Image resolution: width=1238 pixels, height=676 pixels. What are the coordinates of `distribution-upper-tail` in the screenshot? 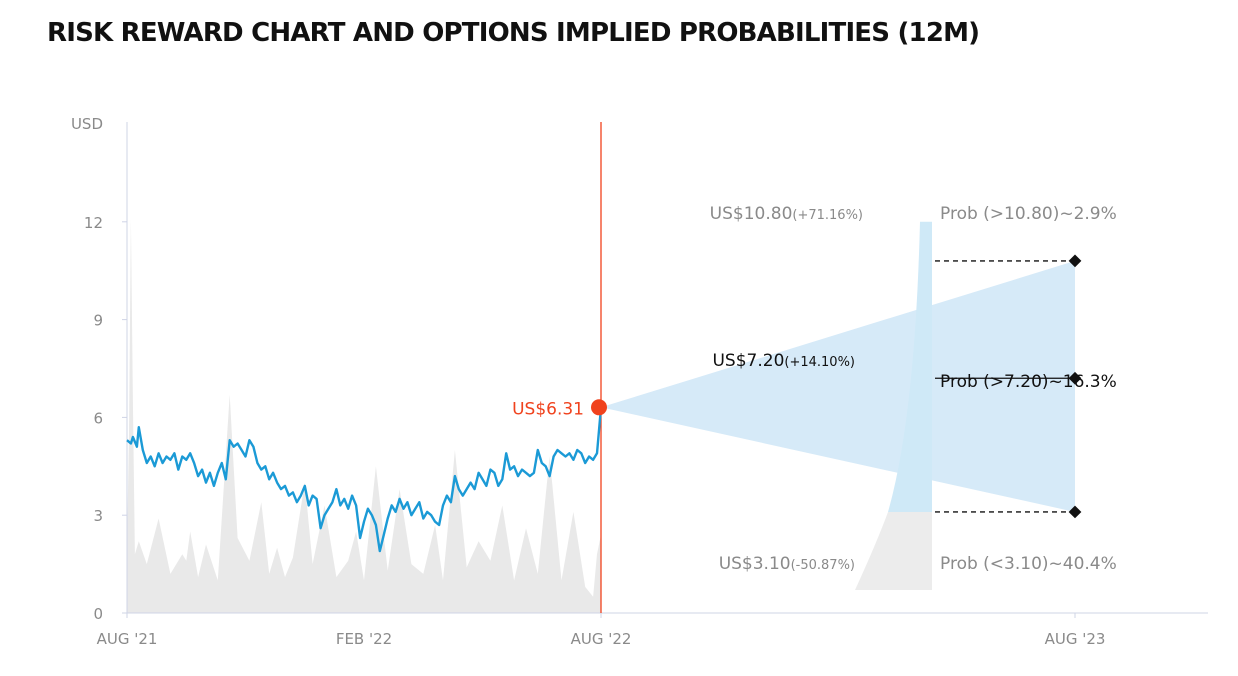 It's located at (910, 366).